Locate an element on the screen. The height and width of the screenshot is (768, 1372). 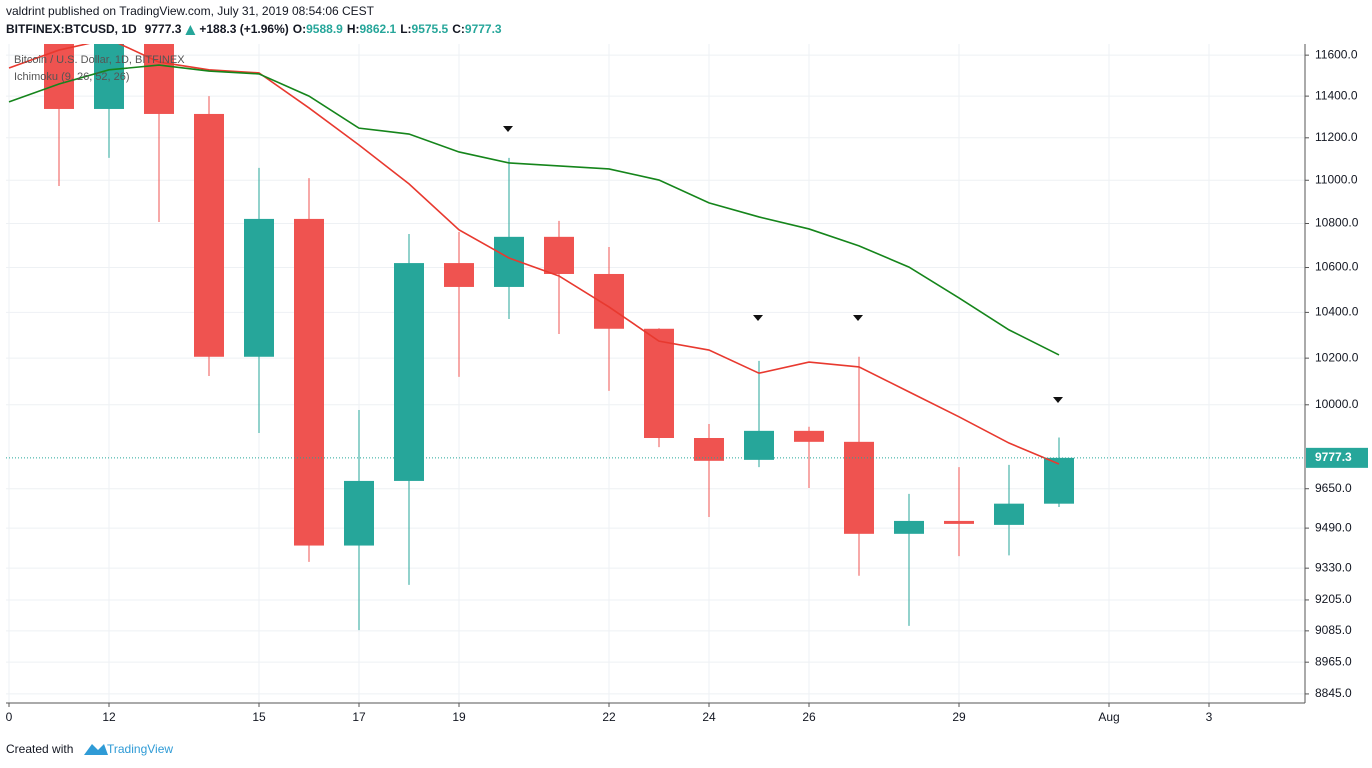
x-tick-label: 26 is located at coordinates (809, 717).